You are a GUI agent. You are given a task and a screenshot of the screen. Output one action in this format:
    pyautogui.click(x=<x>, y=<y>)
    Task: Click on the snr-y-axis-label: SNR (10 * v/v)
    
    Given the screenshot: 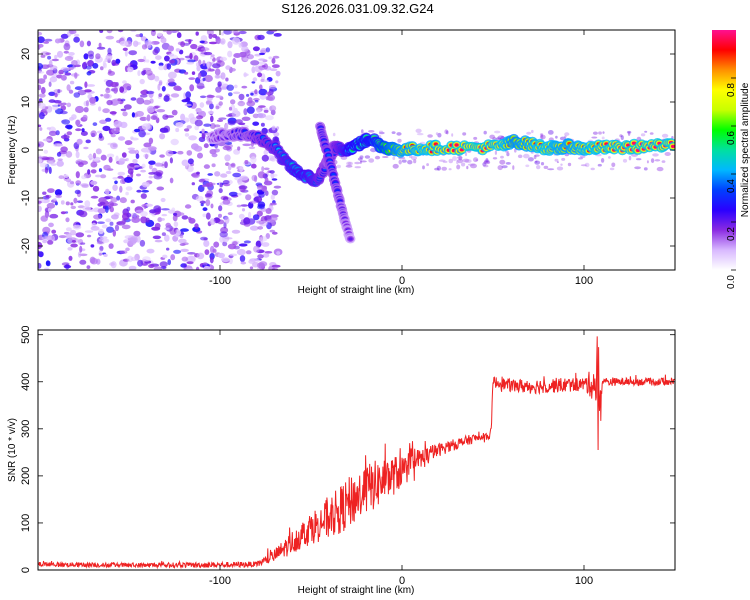 What is the action you would take?
    pyautogui.click(x=12, y=450)
    